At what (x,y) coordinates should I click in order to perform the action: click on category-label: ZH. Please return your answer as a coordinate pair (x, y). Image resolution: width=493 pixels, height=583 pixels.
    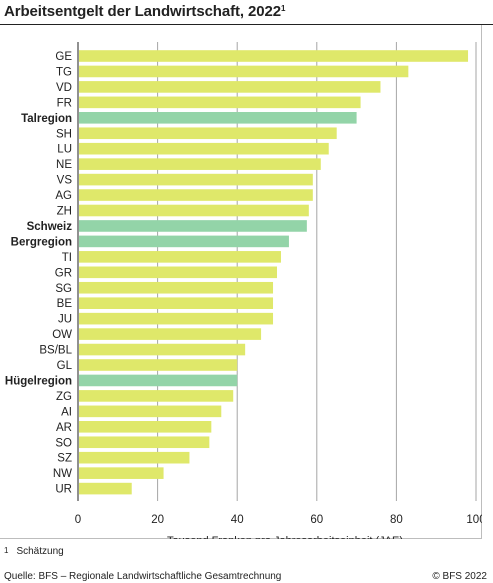
    Looking at the image, I should click on (64, 212).